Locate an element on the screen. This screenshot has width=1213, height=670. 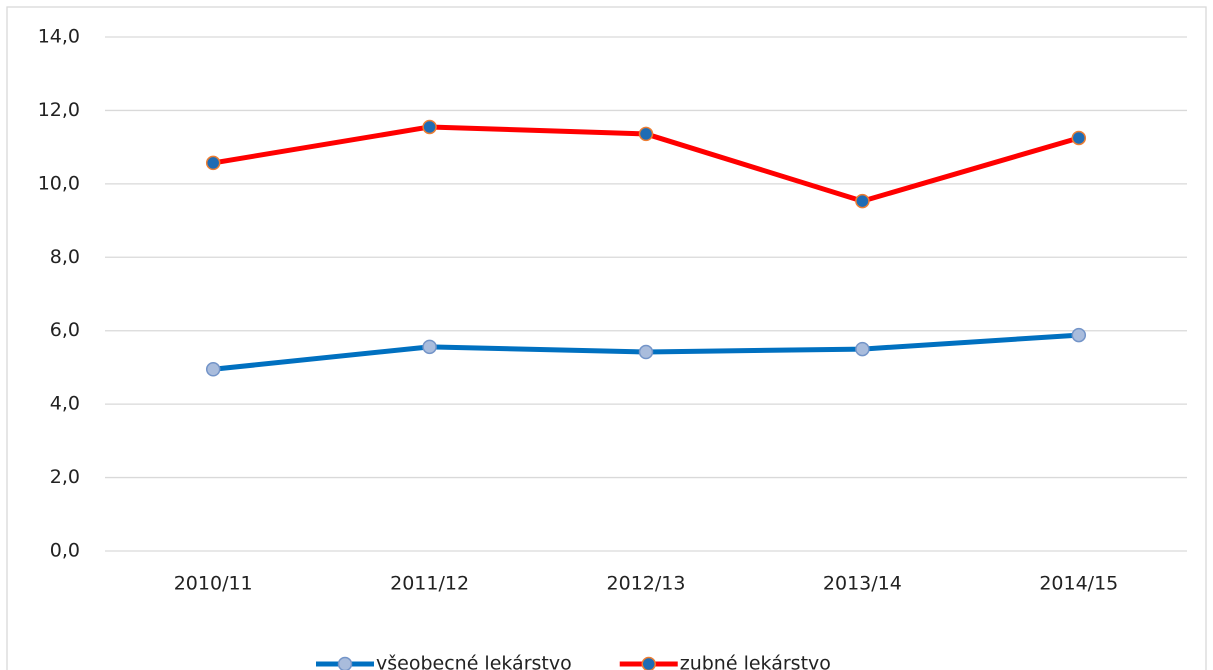
y-tick-label: 12,0 is located at coordinates (59, 110).